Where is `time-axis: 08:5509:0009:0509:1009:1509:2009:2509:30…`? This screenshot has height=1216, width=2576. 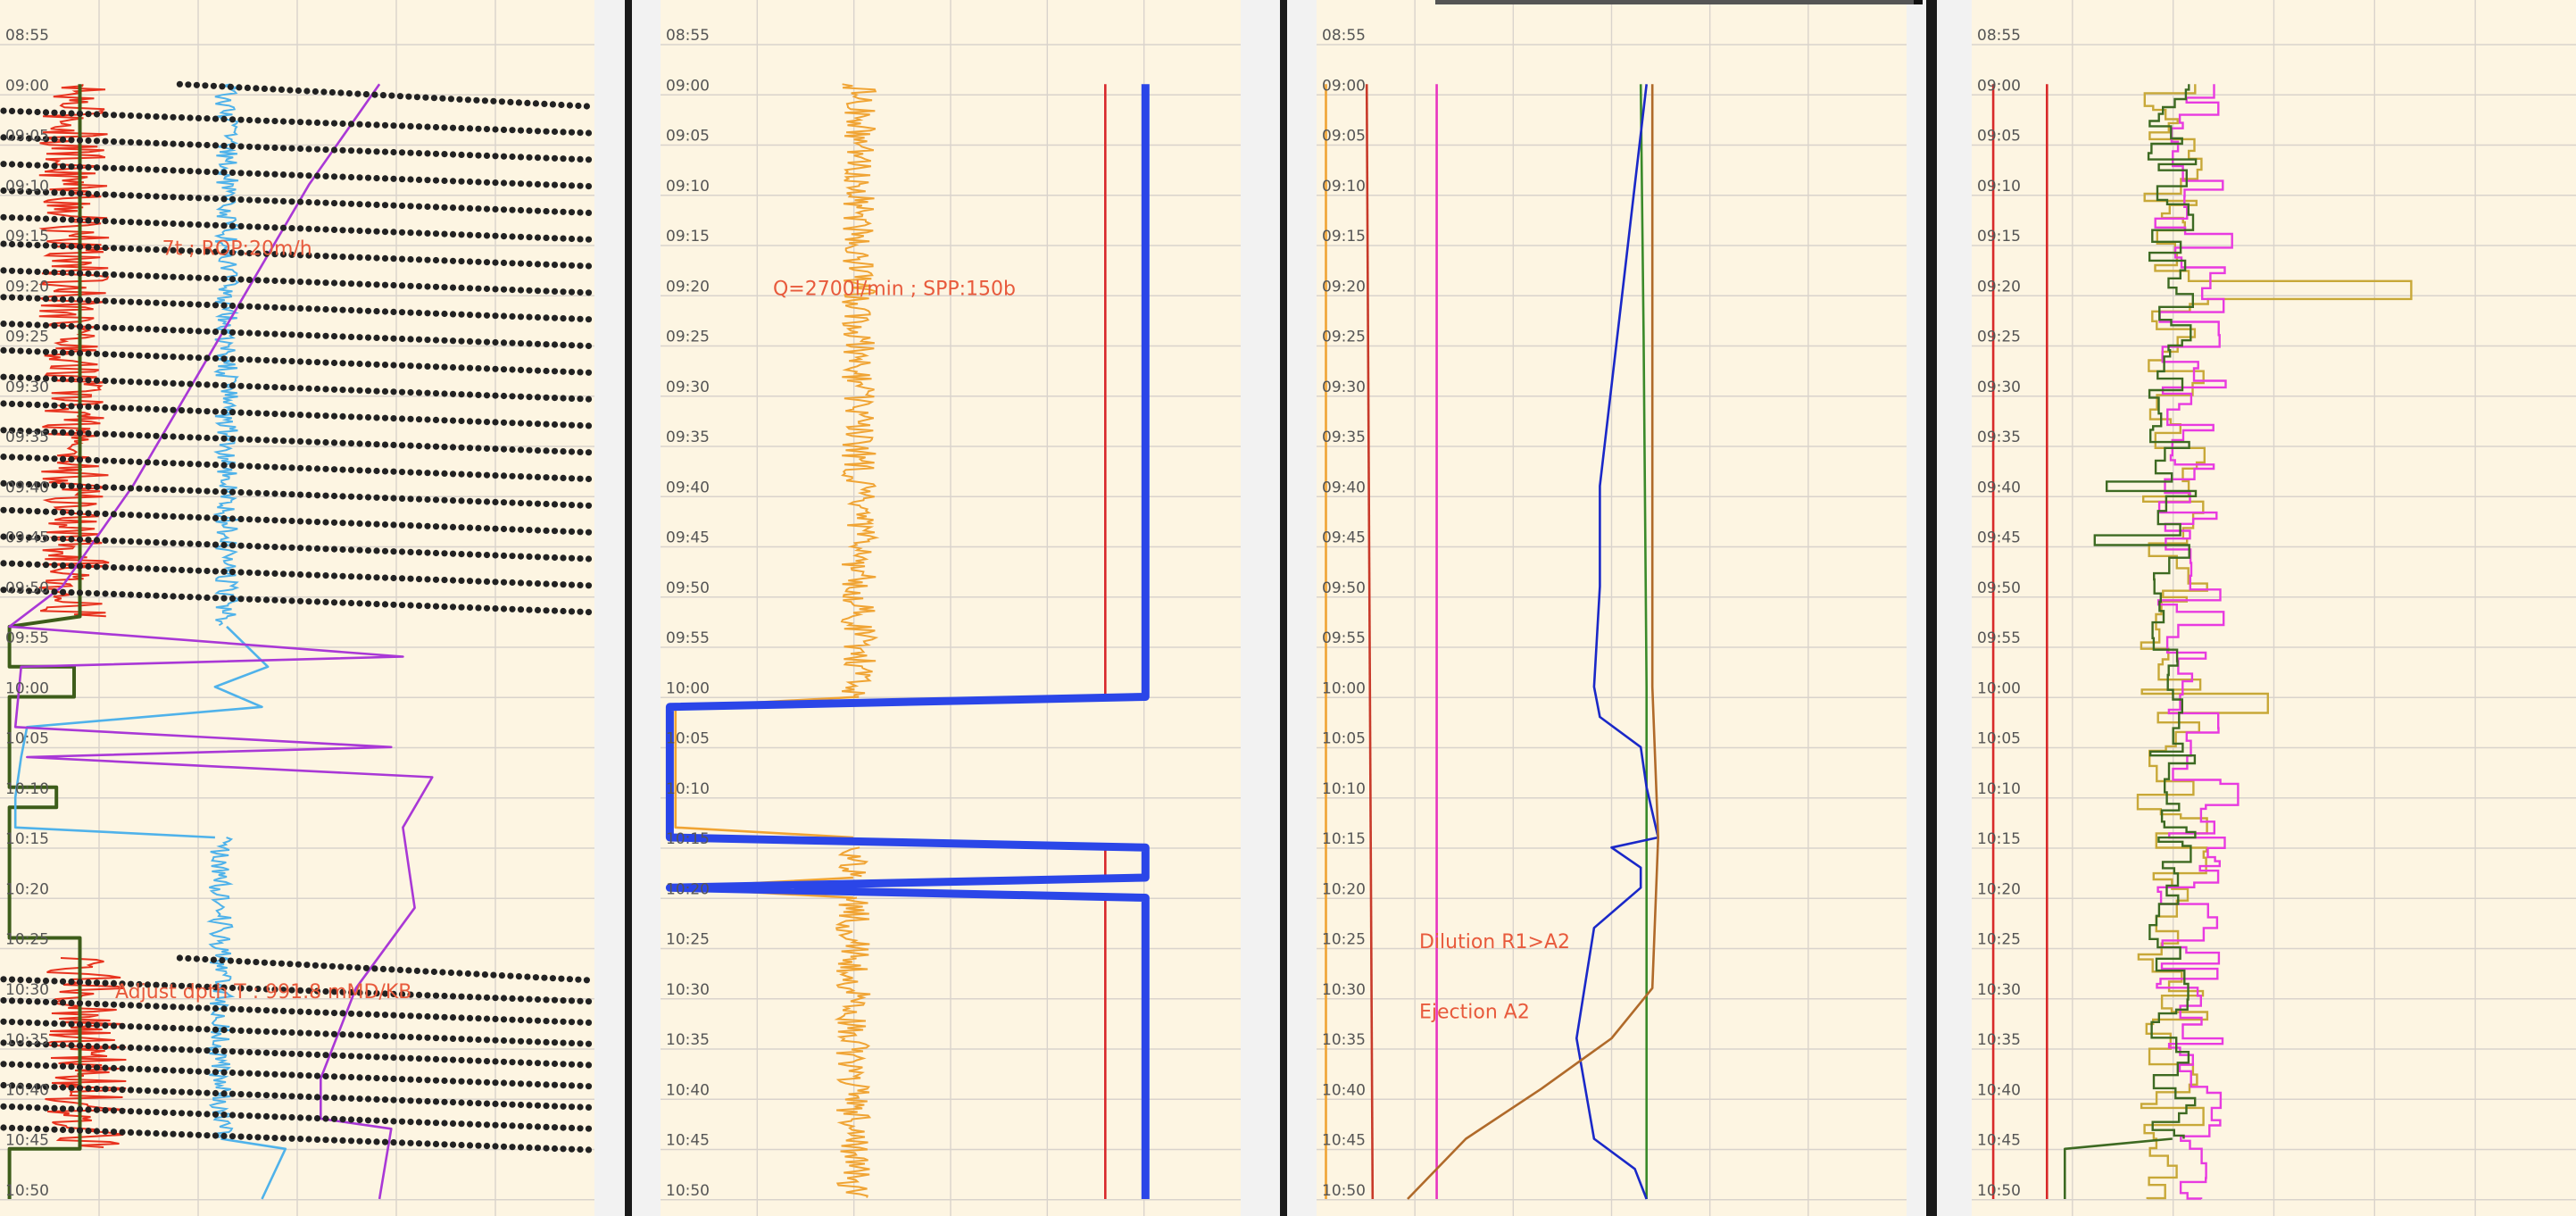
time-axis: 08:5509:0009:0509:1009:1509:2009:2509:30… is located at coordinates (1344, 614).